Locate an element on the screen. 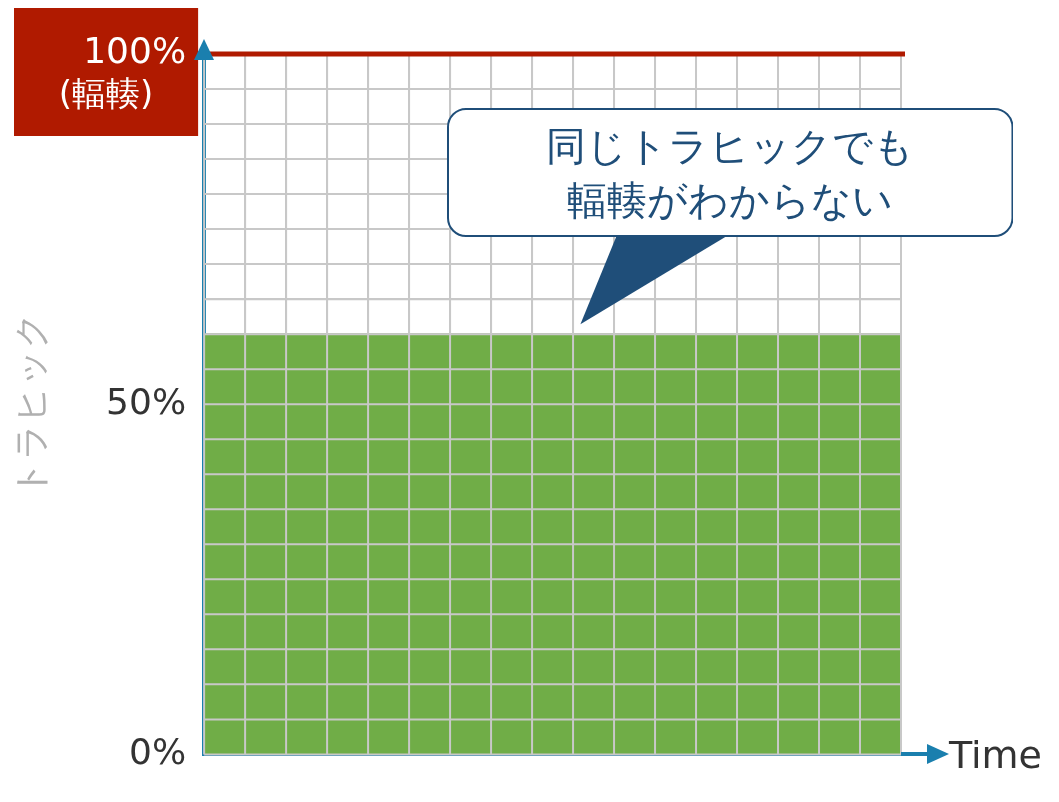 This screenshot has width=1059, height=802. y-tick-label: 0% is located at coordinates (157, 751).